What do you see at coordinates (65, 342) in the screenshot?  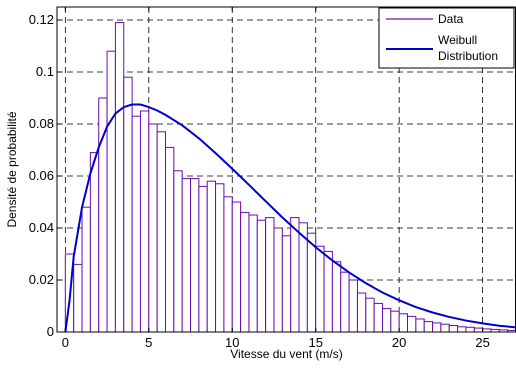 I see `x-tick-label: 0` at bounding box center [65, 342].